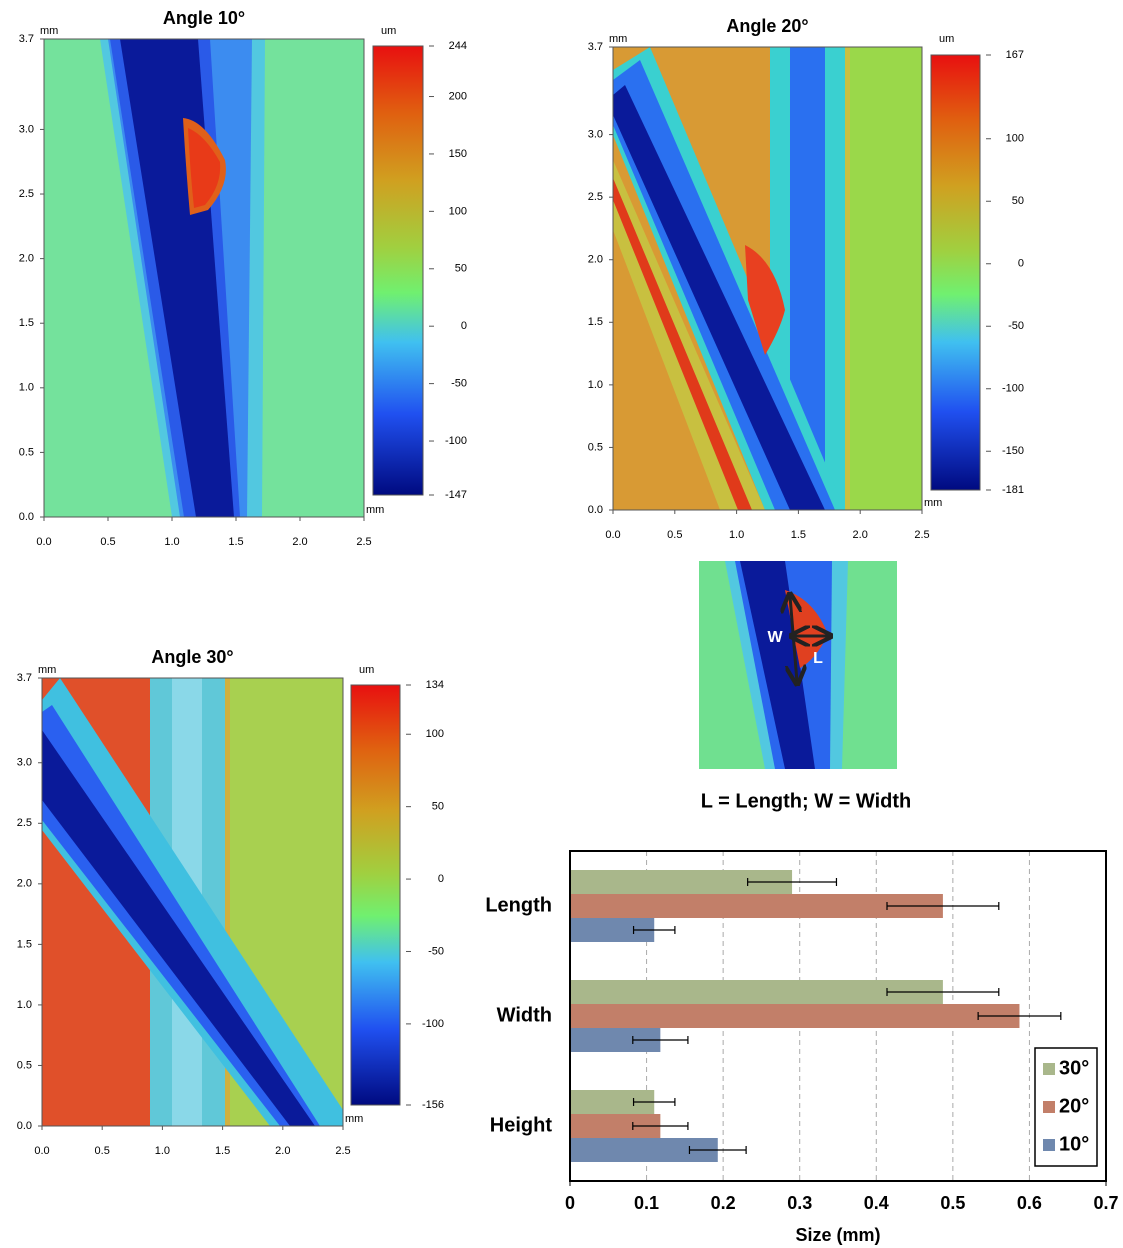  Describe the element at coordinates (458, 46) in the screenshot. I see `colorbar-tick-label: 244` at that location.